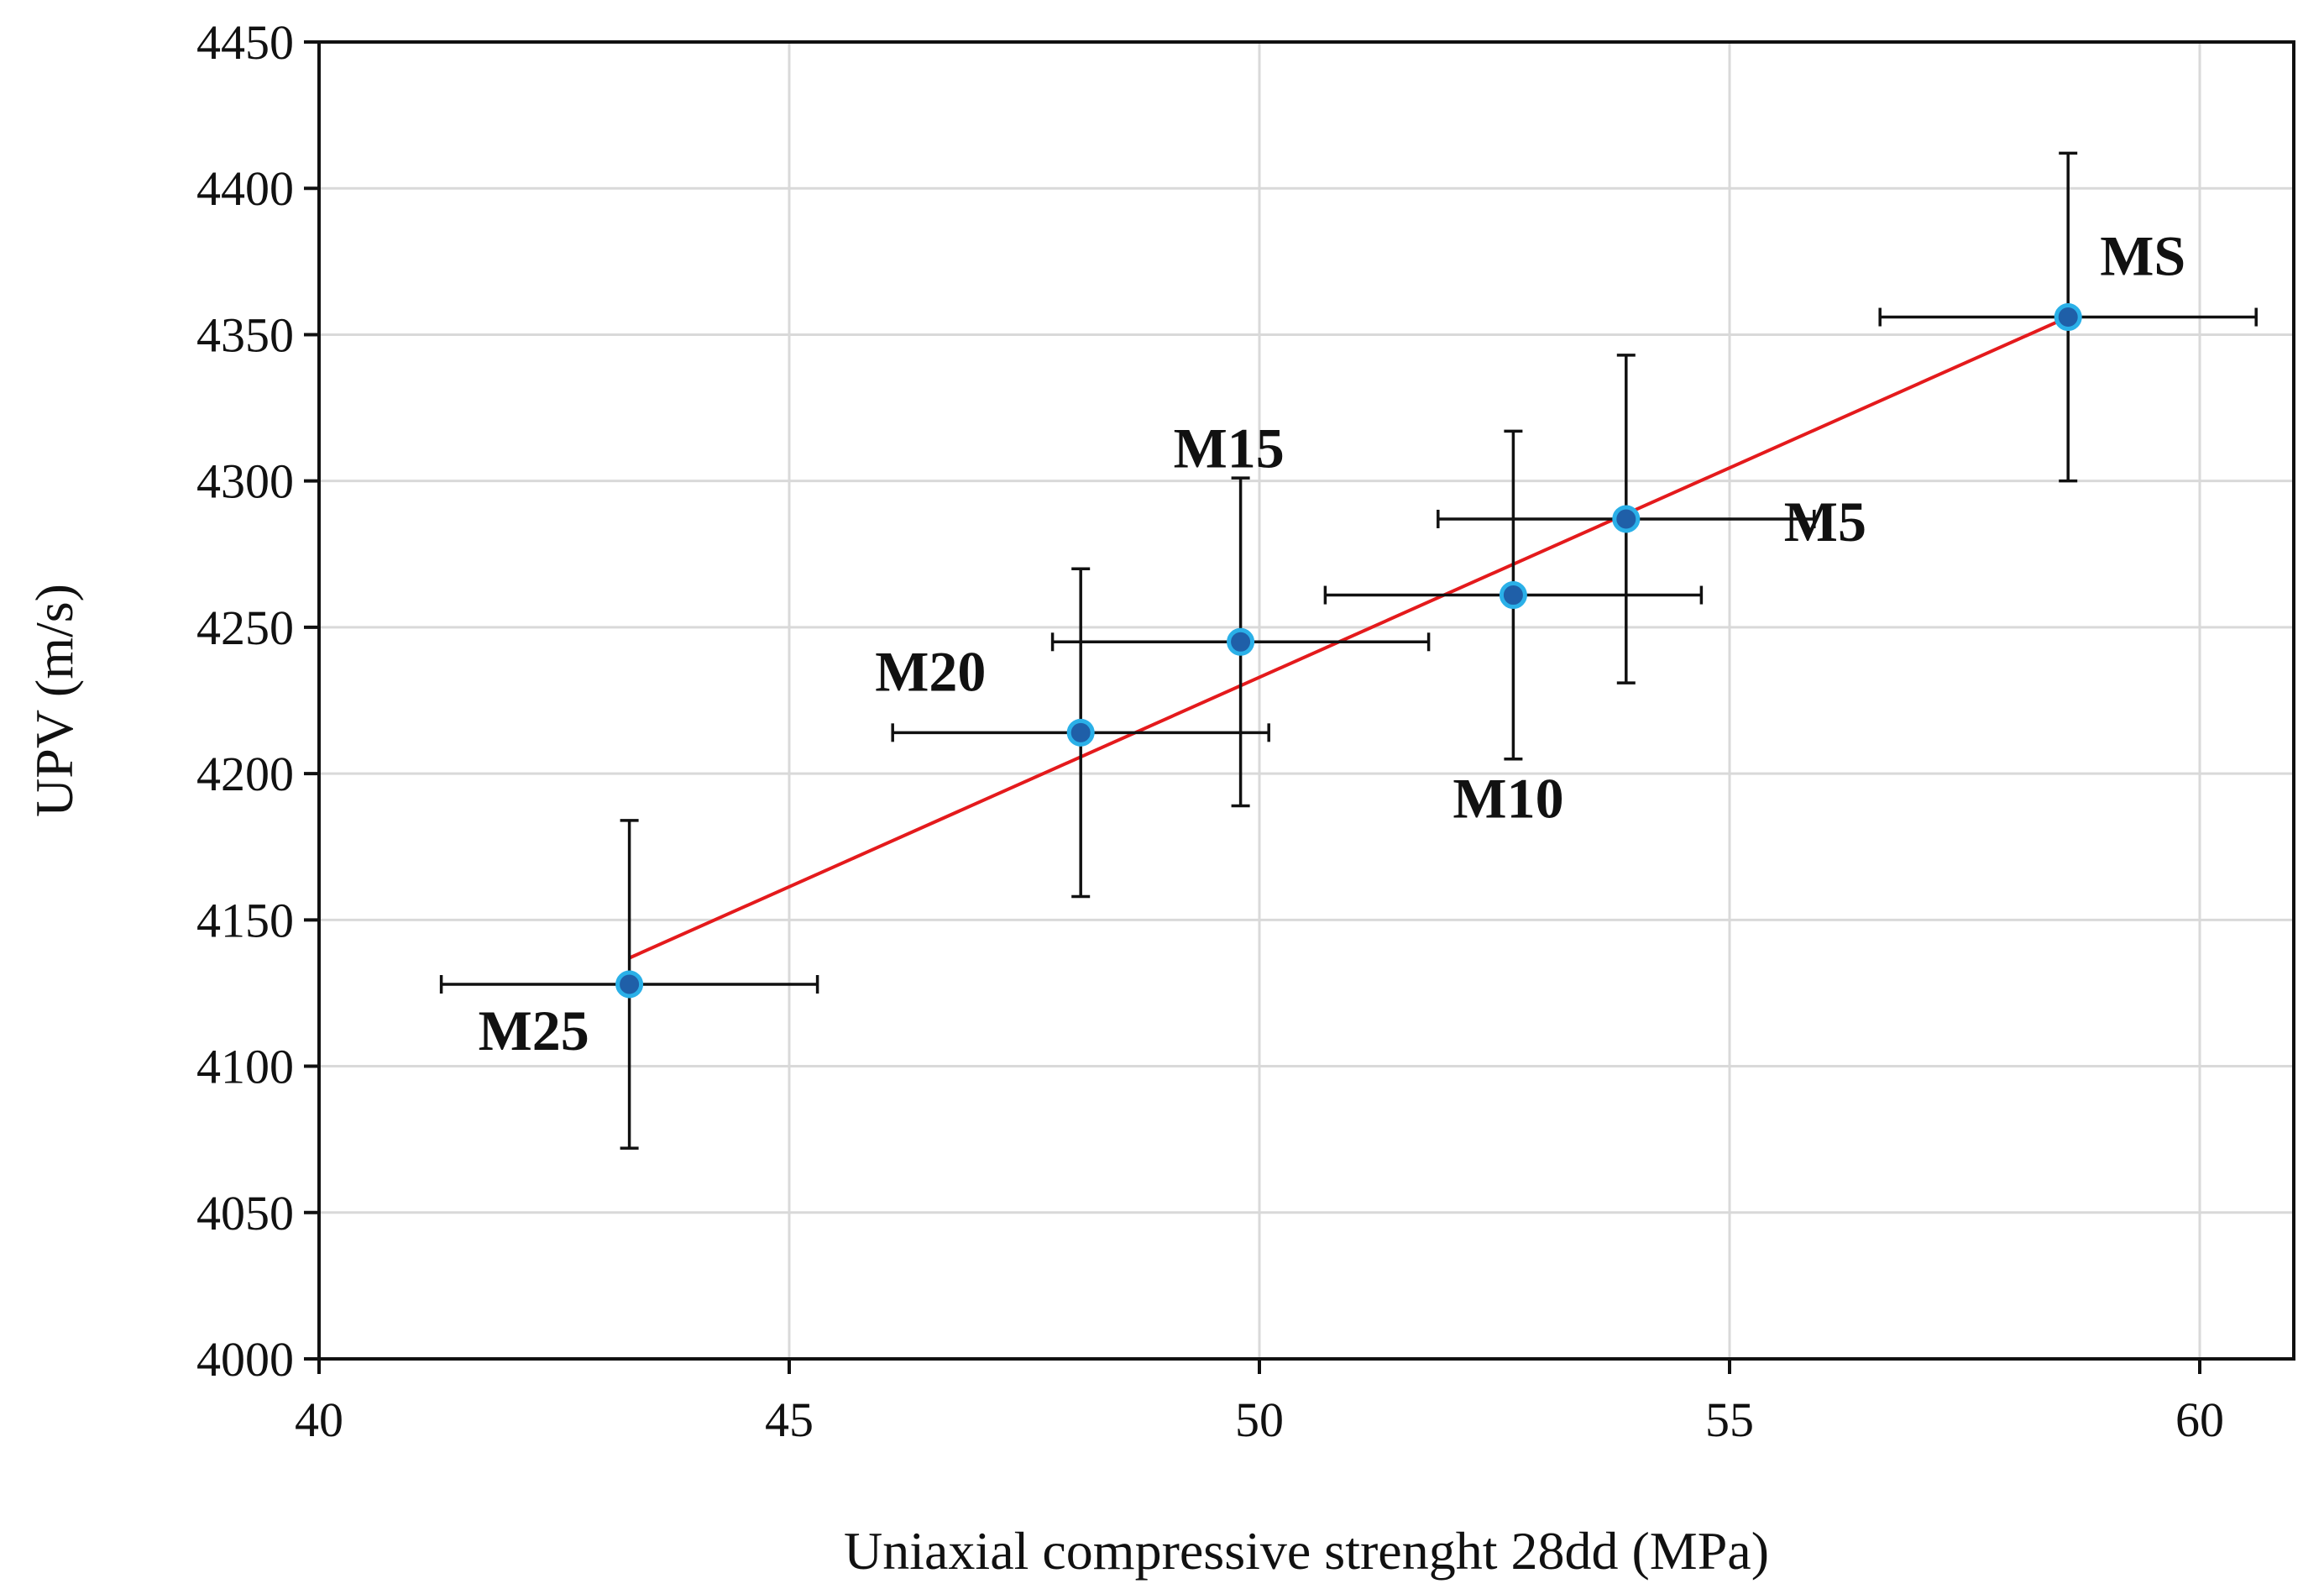 The width and height of the screenshot is (2324, 1589). What do you see at coordinates (1307, 1551) in the screenshot?
I see `x-axis-title: Uniaxial compressive strenght 28dd (MPa)` at bounding box center [1307, 1551].